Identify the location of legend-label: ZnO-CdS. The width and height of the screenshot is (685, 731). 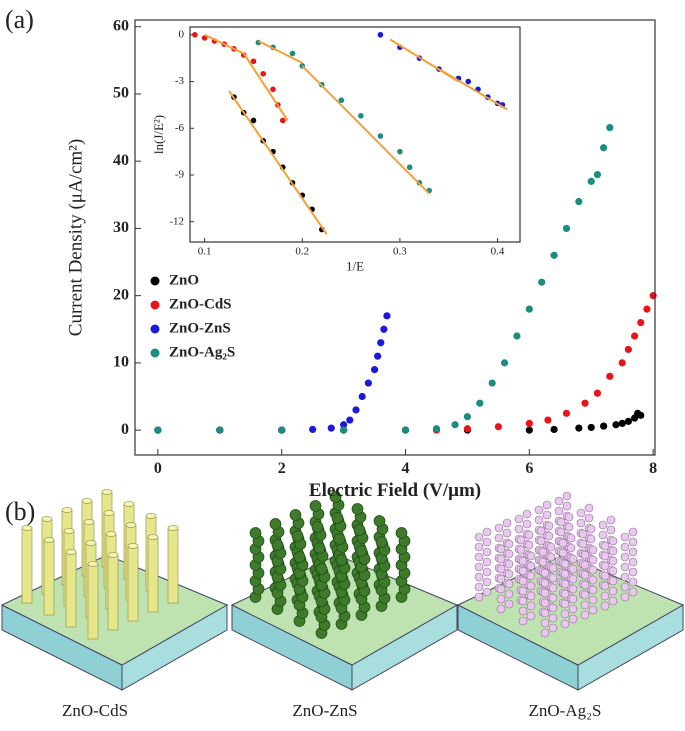
(200, 304).